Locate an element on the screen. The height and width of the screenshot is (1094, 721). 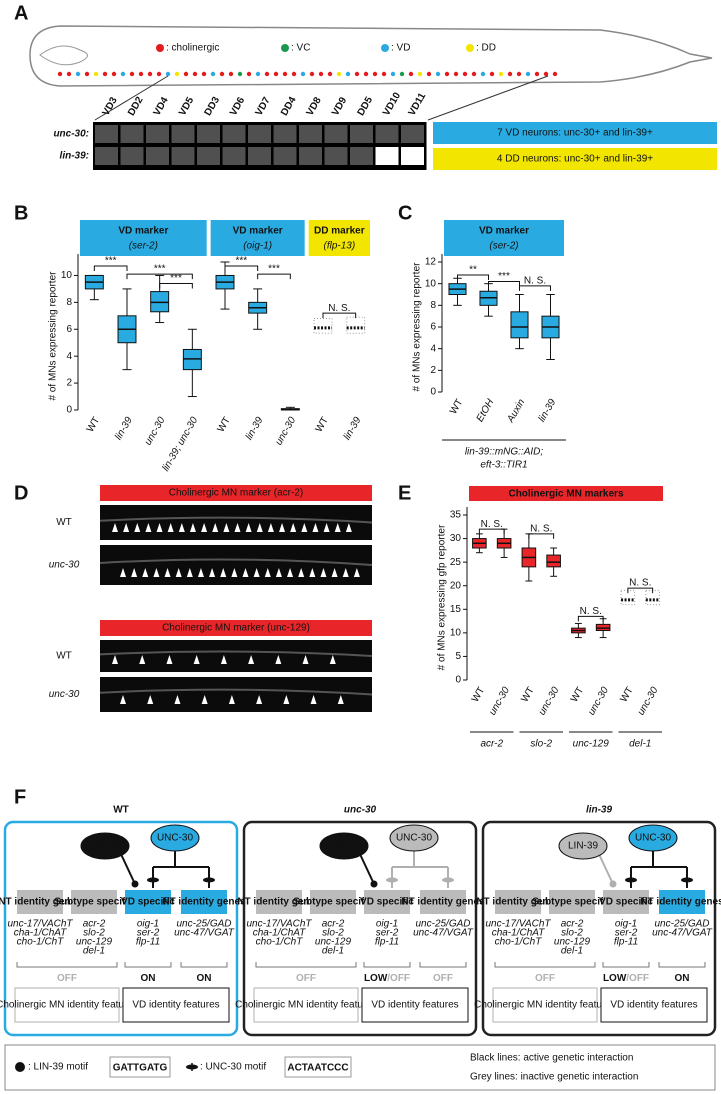
x-tick-label: EtOH is located at coordinates (486, 410).